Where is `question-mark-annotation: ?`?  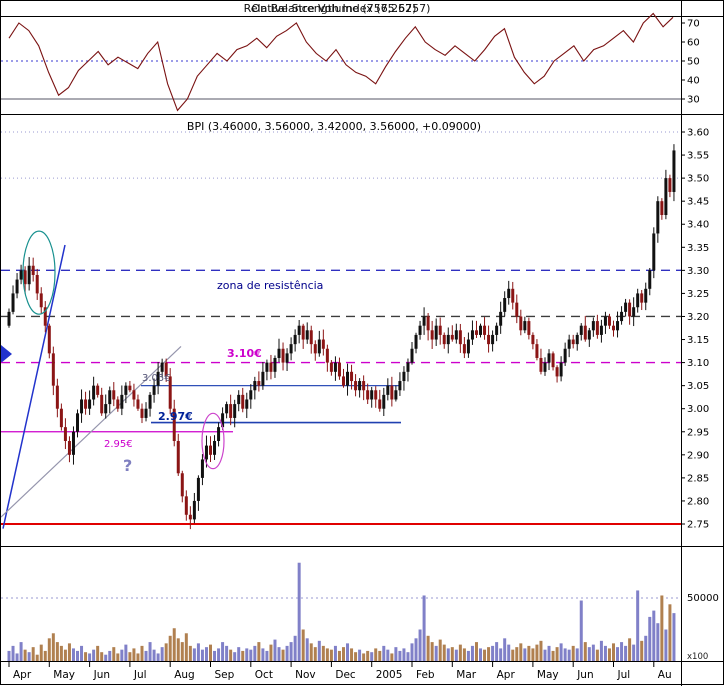
question-mark-annotation: ? is located at coordinates (127, 465).